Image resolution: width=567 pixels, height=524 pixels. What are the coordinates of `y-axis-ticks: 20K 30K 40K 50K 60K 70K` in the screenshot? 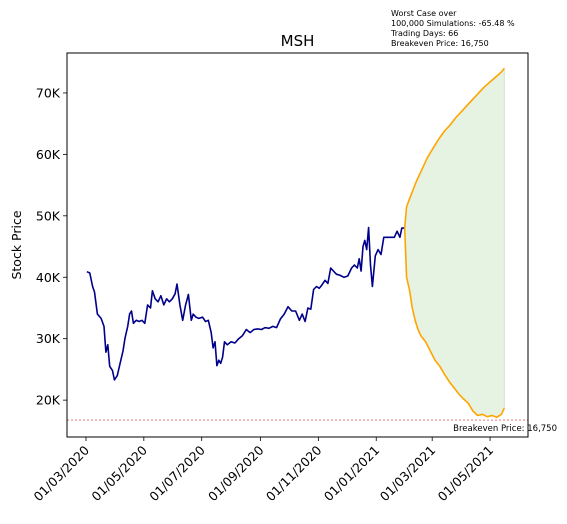 It's located at (51, 246).